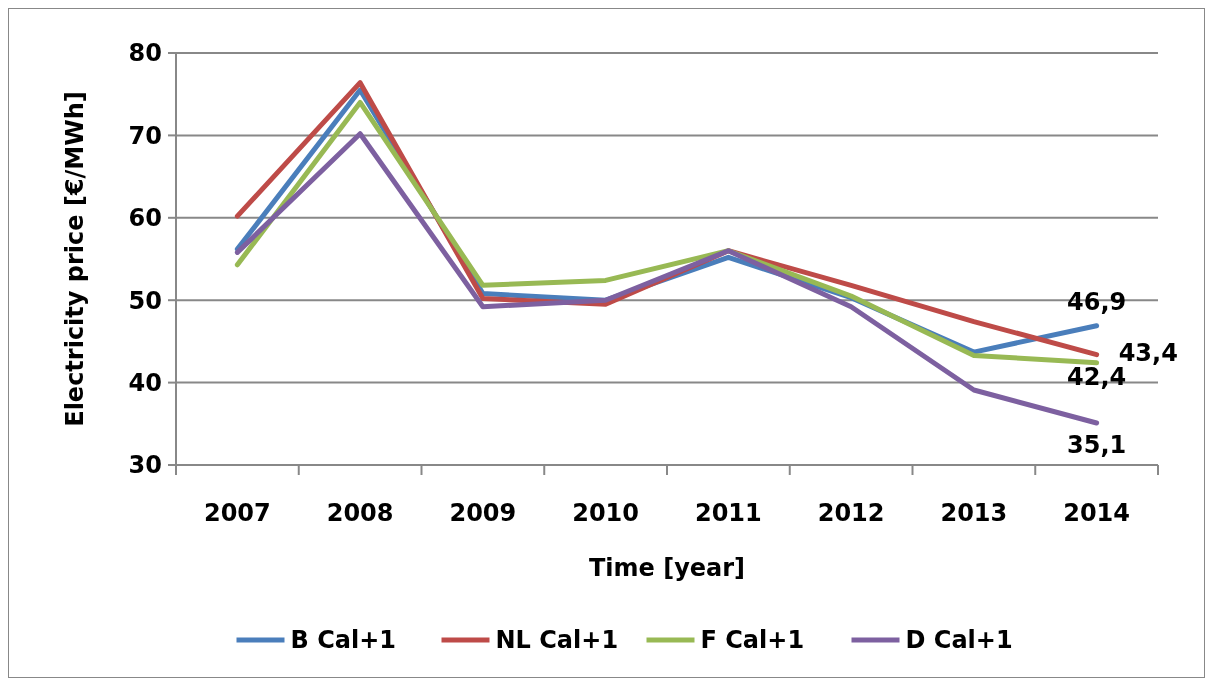 This screenshot has height=686, width=1213. I want to click on x-tick-label: 2007, so click(237, 513).